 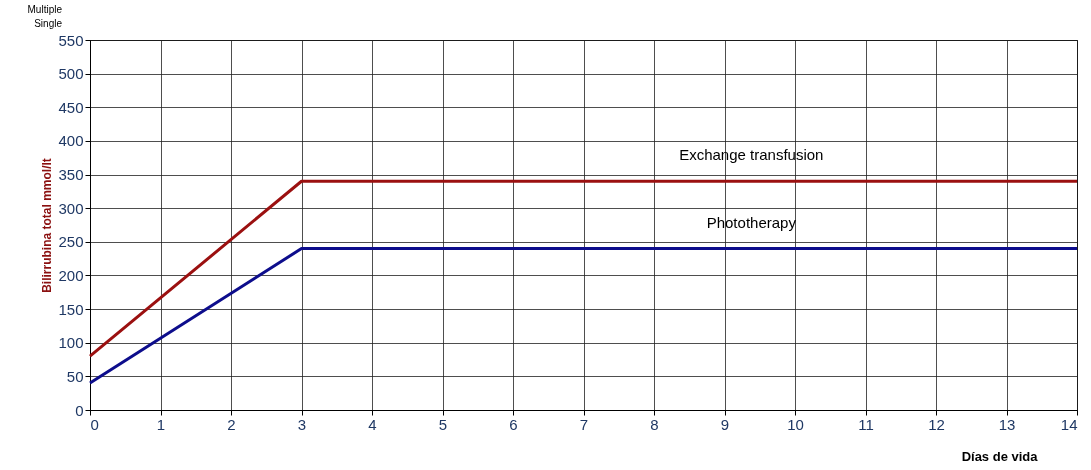 I want to click on text: Multiple, so click(x=45, y=9).